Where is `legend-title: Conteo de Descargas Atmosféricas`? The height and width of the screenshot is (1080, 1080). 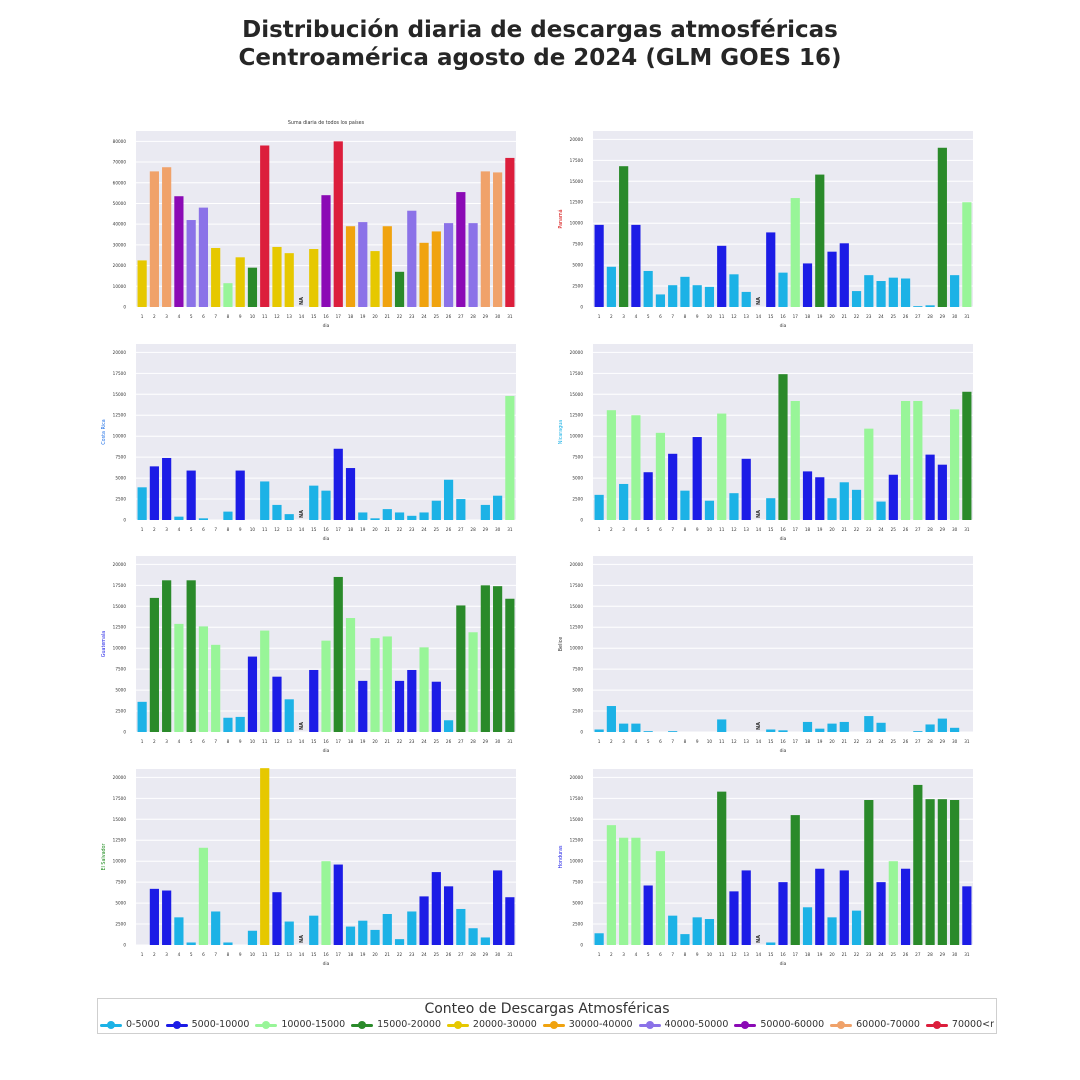
legend-title: Conteo de Descargas Atmosféricas is located at coordinates (547, 1009).